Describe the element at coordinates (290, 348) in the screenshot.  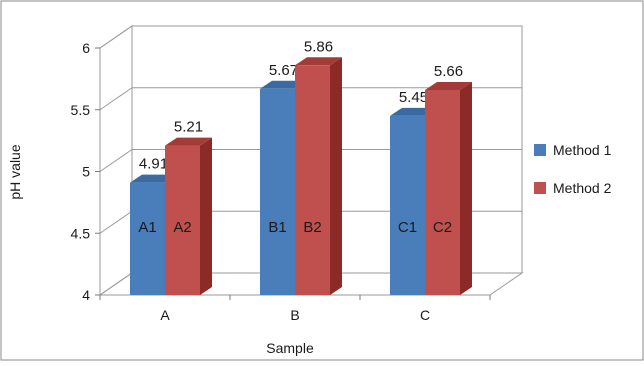
I see `x-axis-title: Sample` at that location.